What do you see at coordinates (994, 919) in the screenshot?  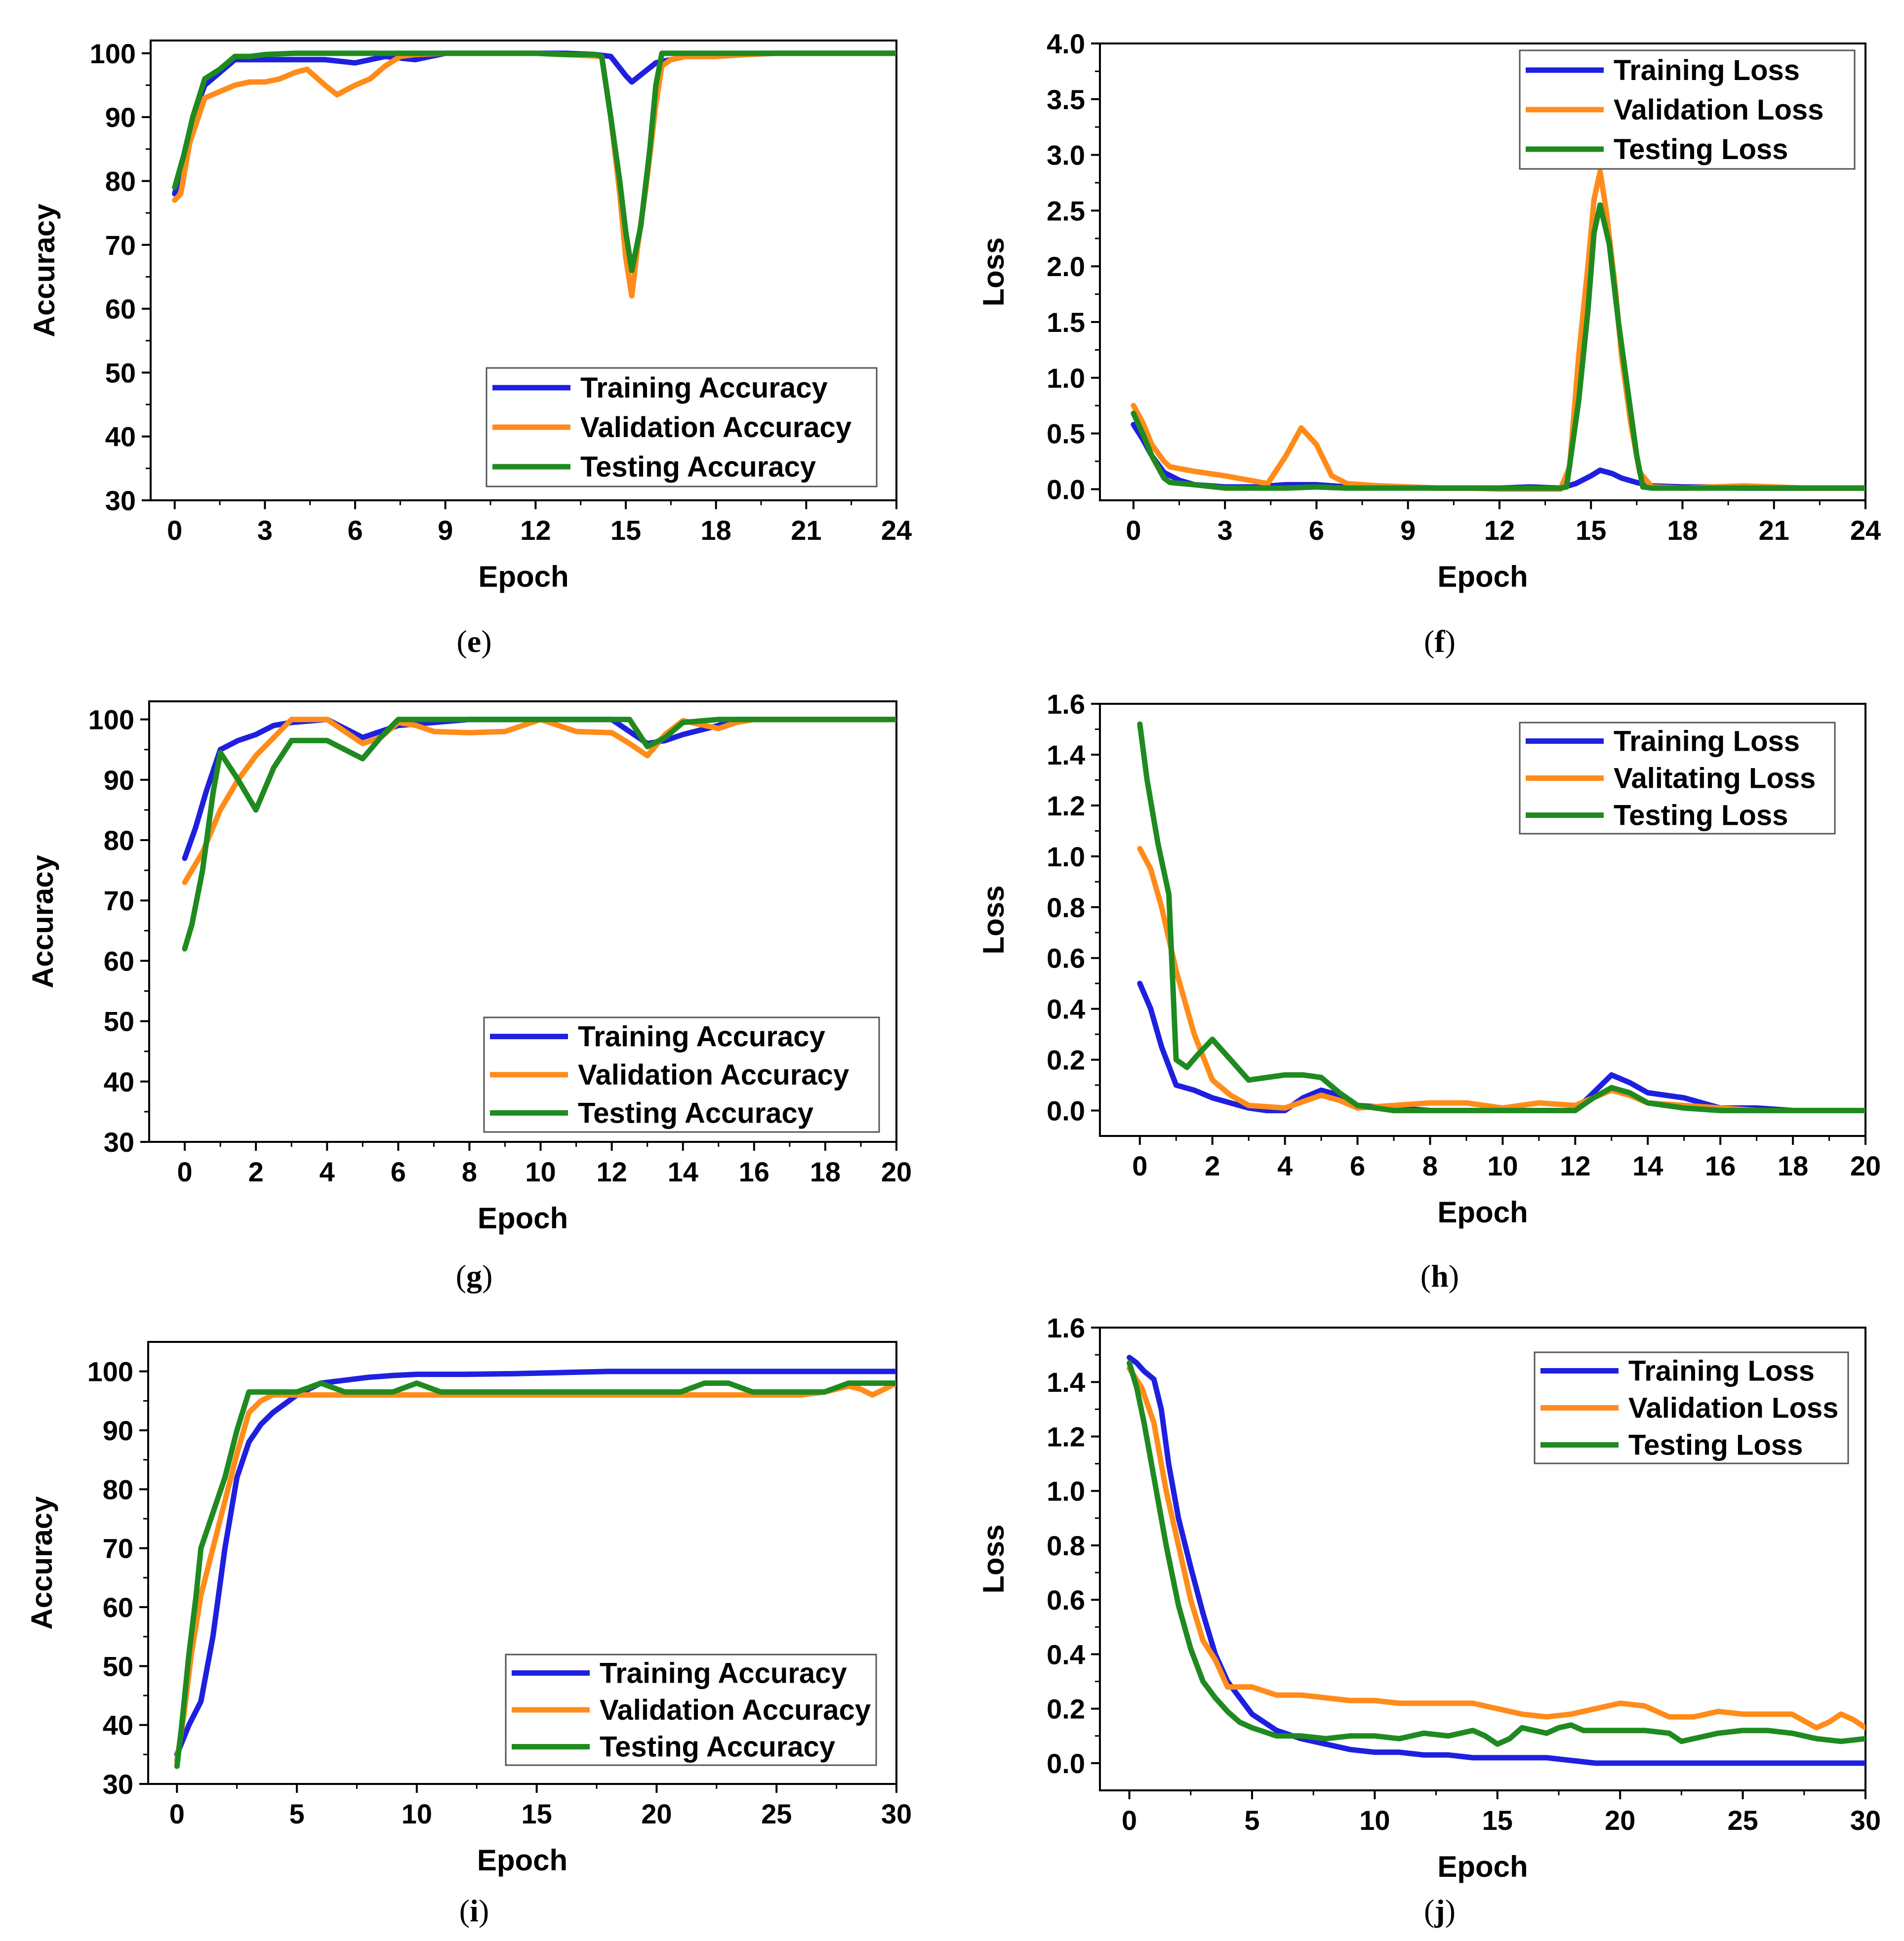 I see `y-axis-title: Loss` at bounding box center [994, 919].